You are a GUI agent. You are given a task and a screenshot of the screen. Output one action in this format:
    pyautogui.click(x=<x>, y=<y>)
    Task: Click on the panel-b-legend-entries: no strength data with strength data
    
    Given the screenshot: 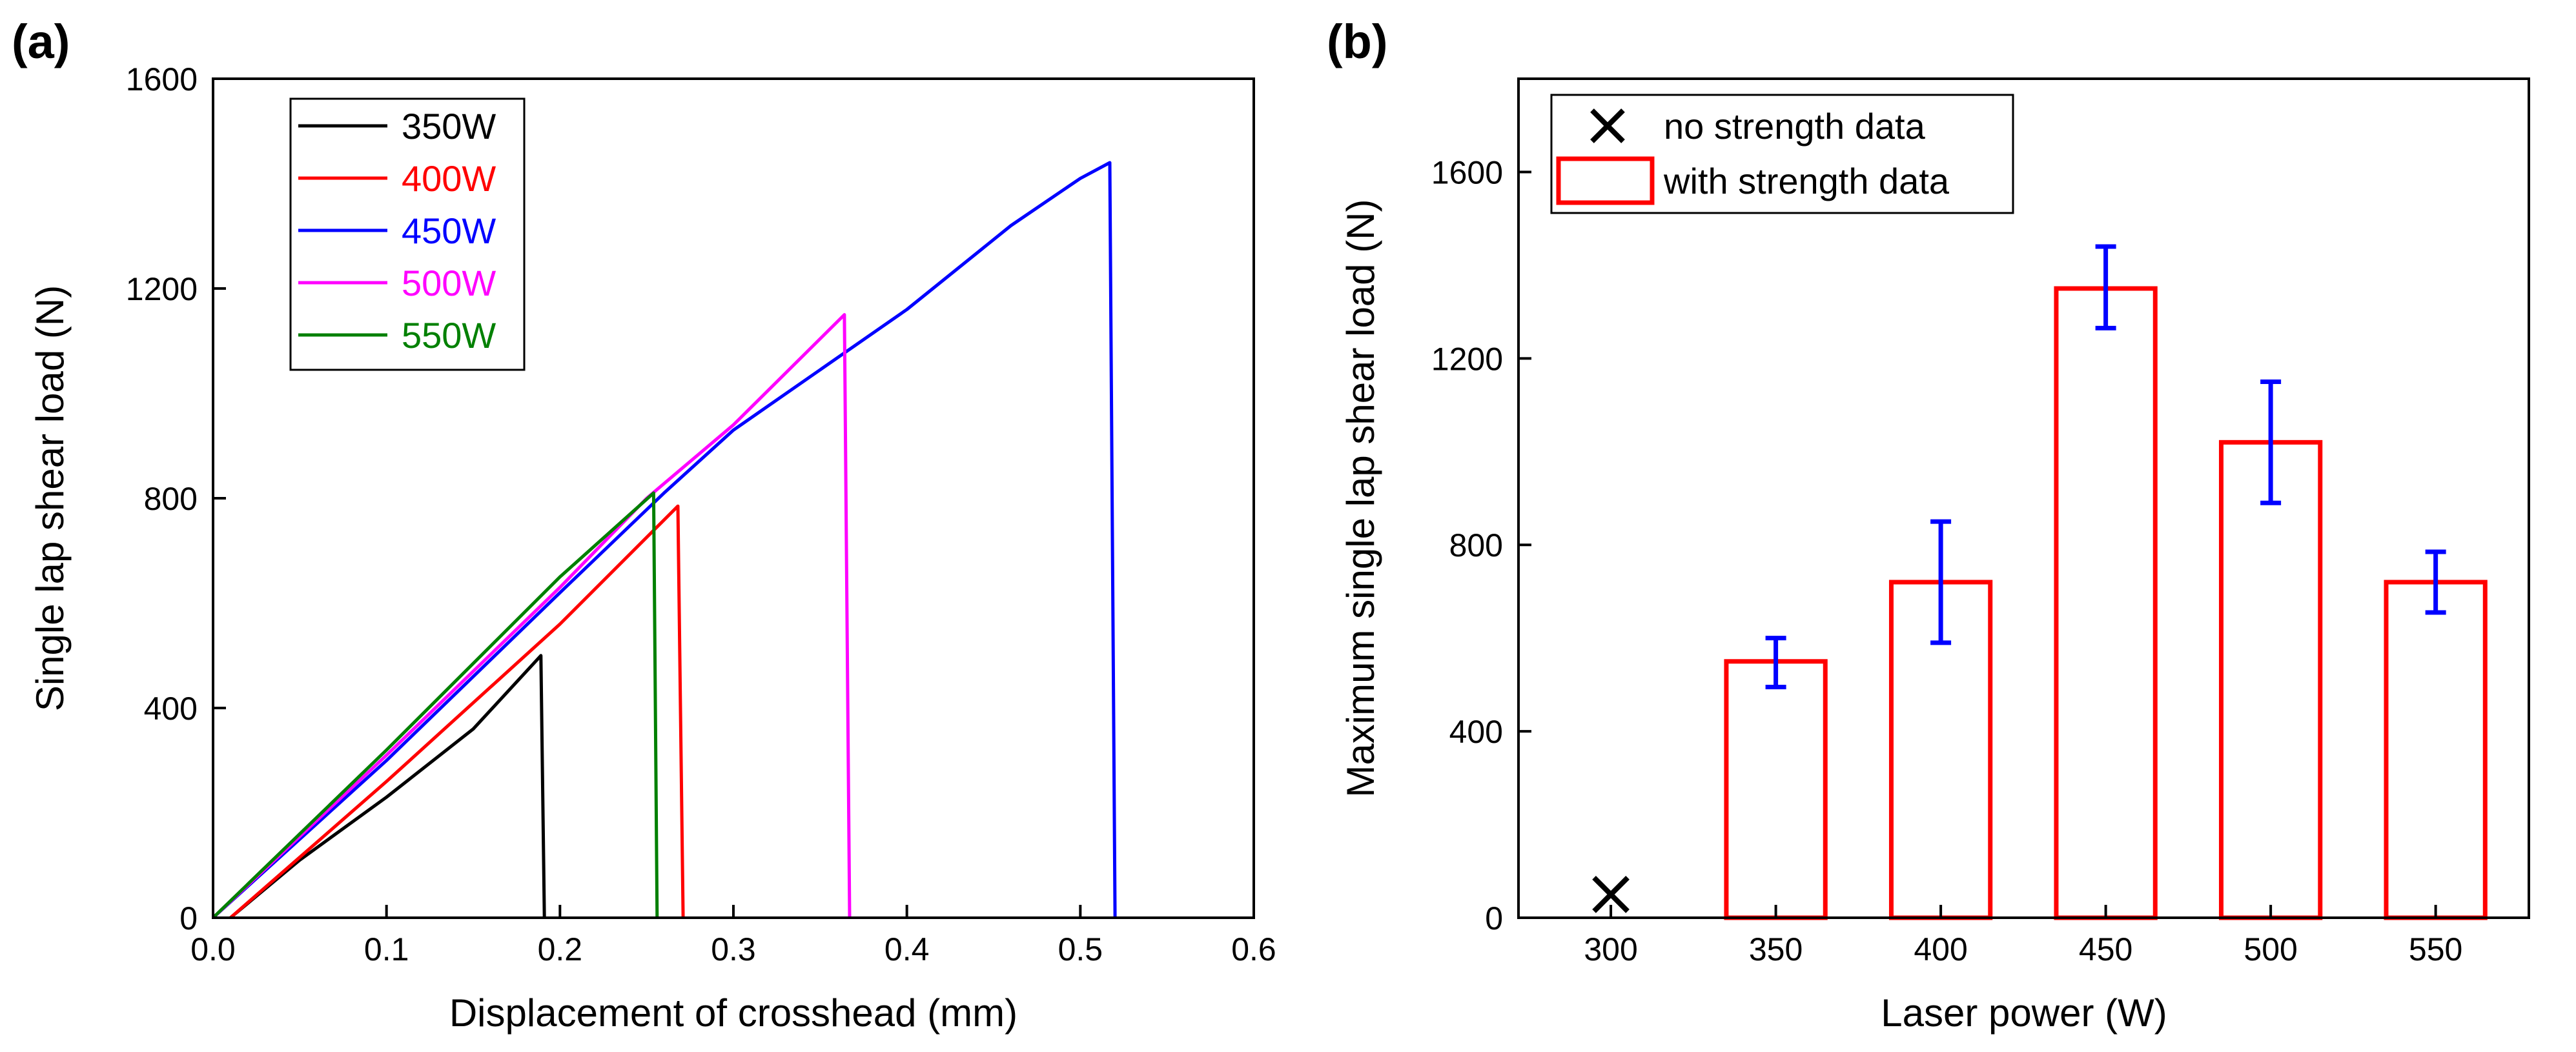 What is the action you would take?
    pyautogui.click(x=1753, y=156)
    